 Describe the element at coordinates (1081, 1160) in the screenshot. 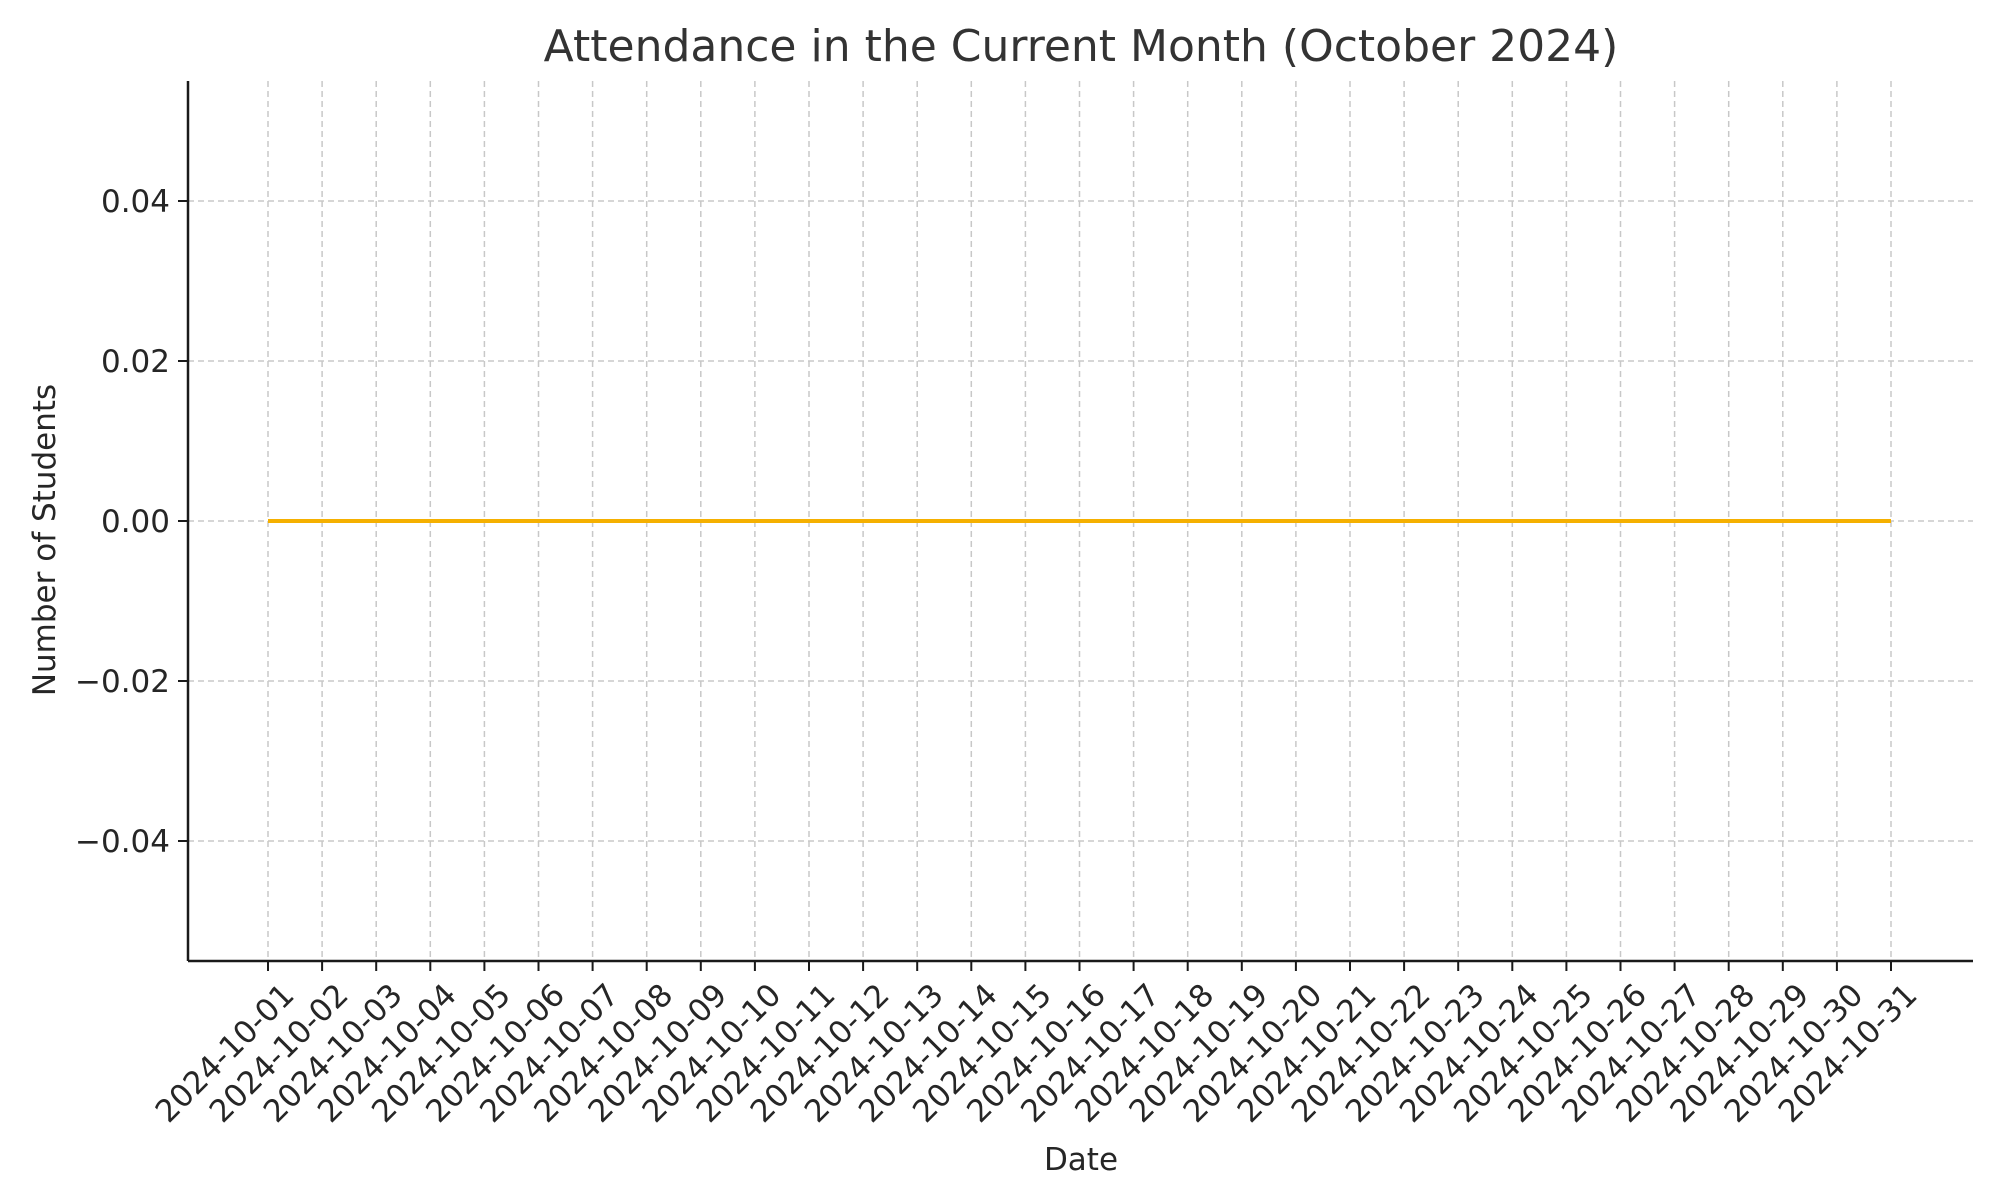

I see `x-axis-label: Date` at that location.